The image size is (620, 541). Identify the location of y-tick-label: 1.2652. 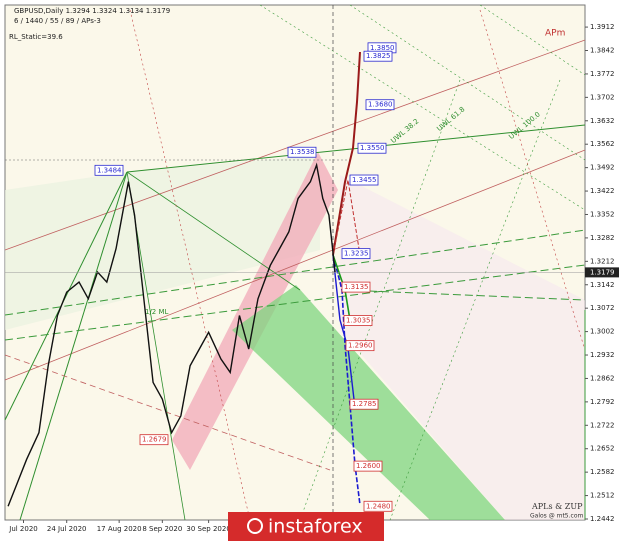
(602, 449).